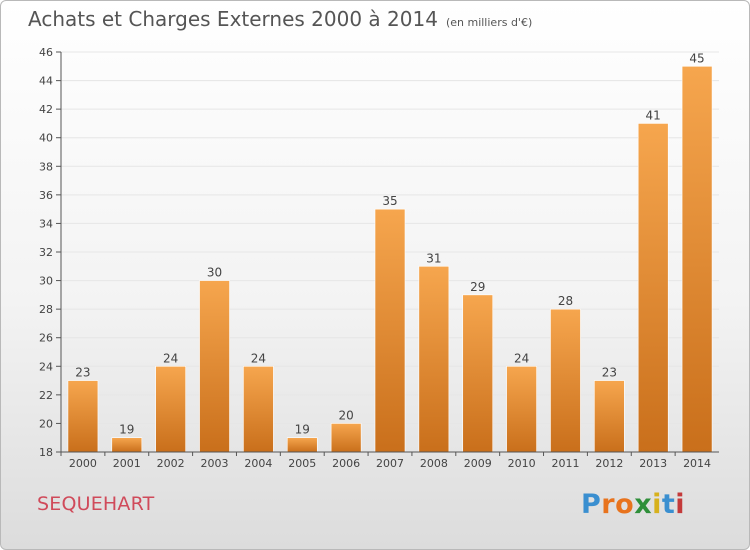 This screenshot has width=750, height=550. I want to click on y-tick-label: 18, so click(46, 452).